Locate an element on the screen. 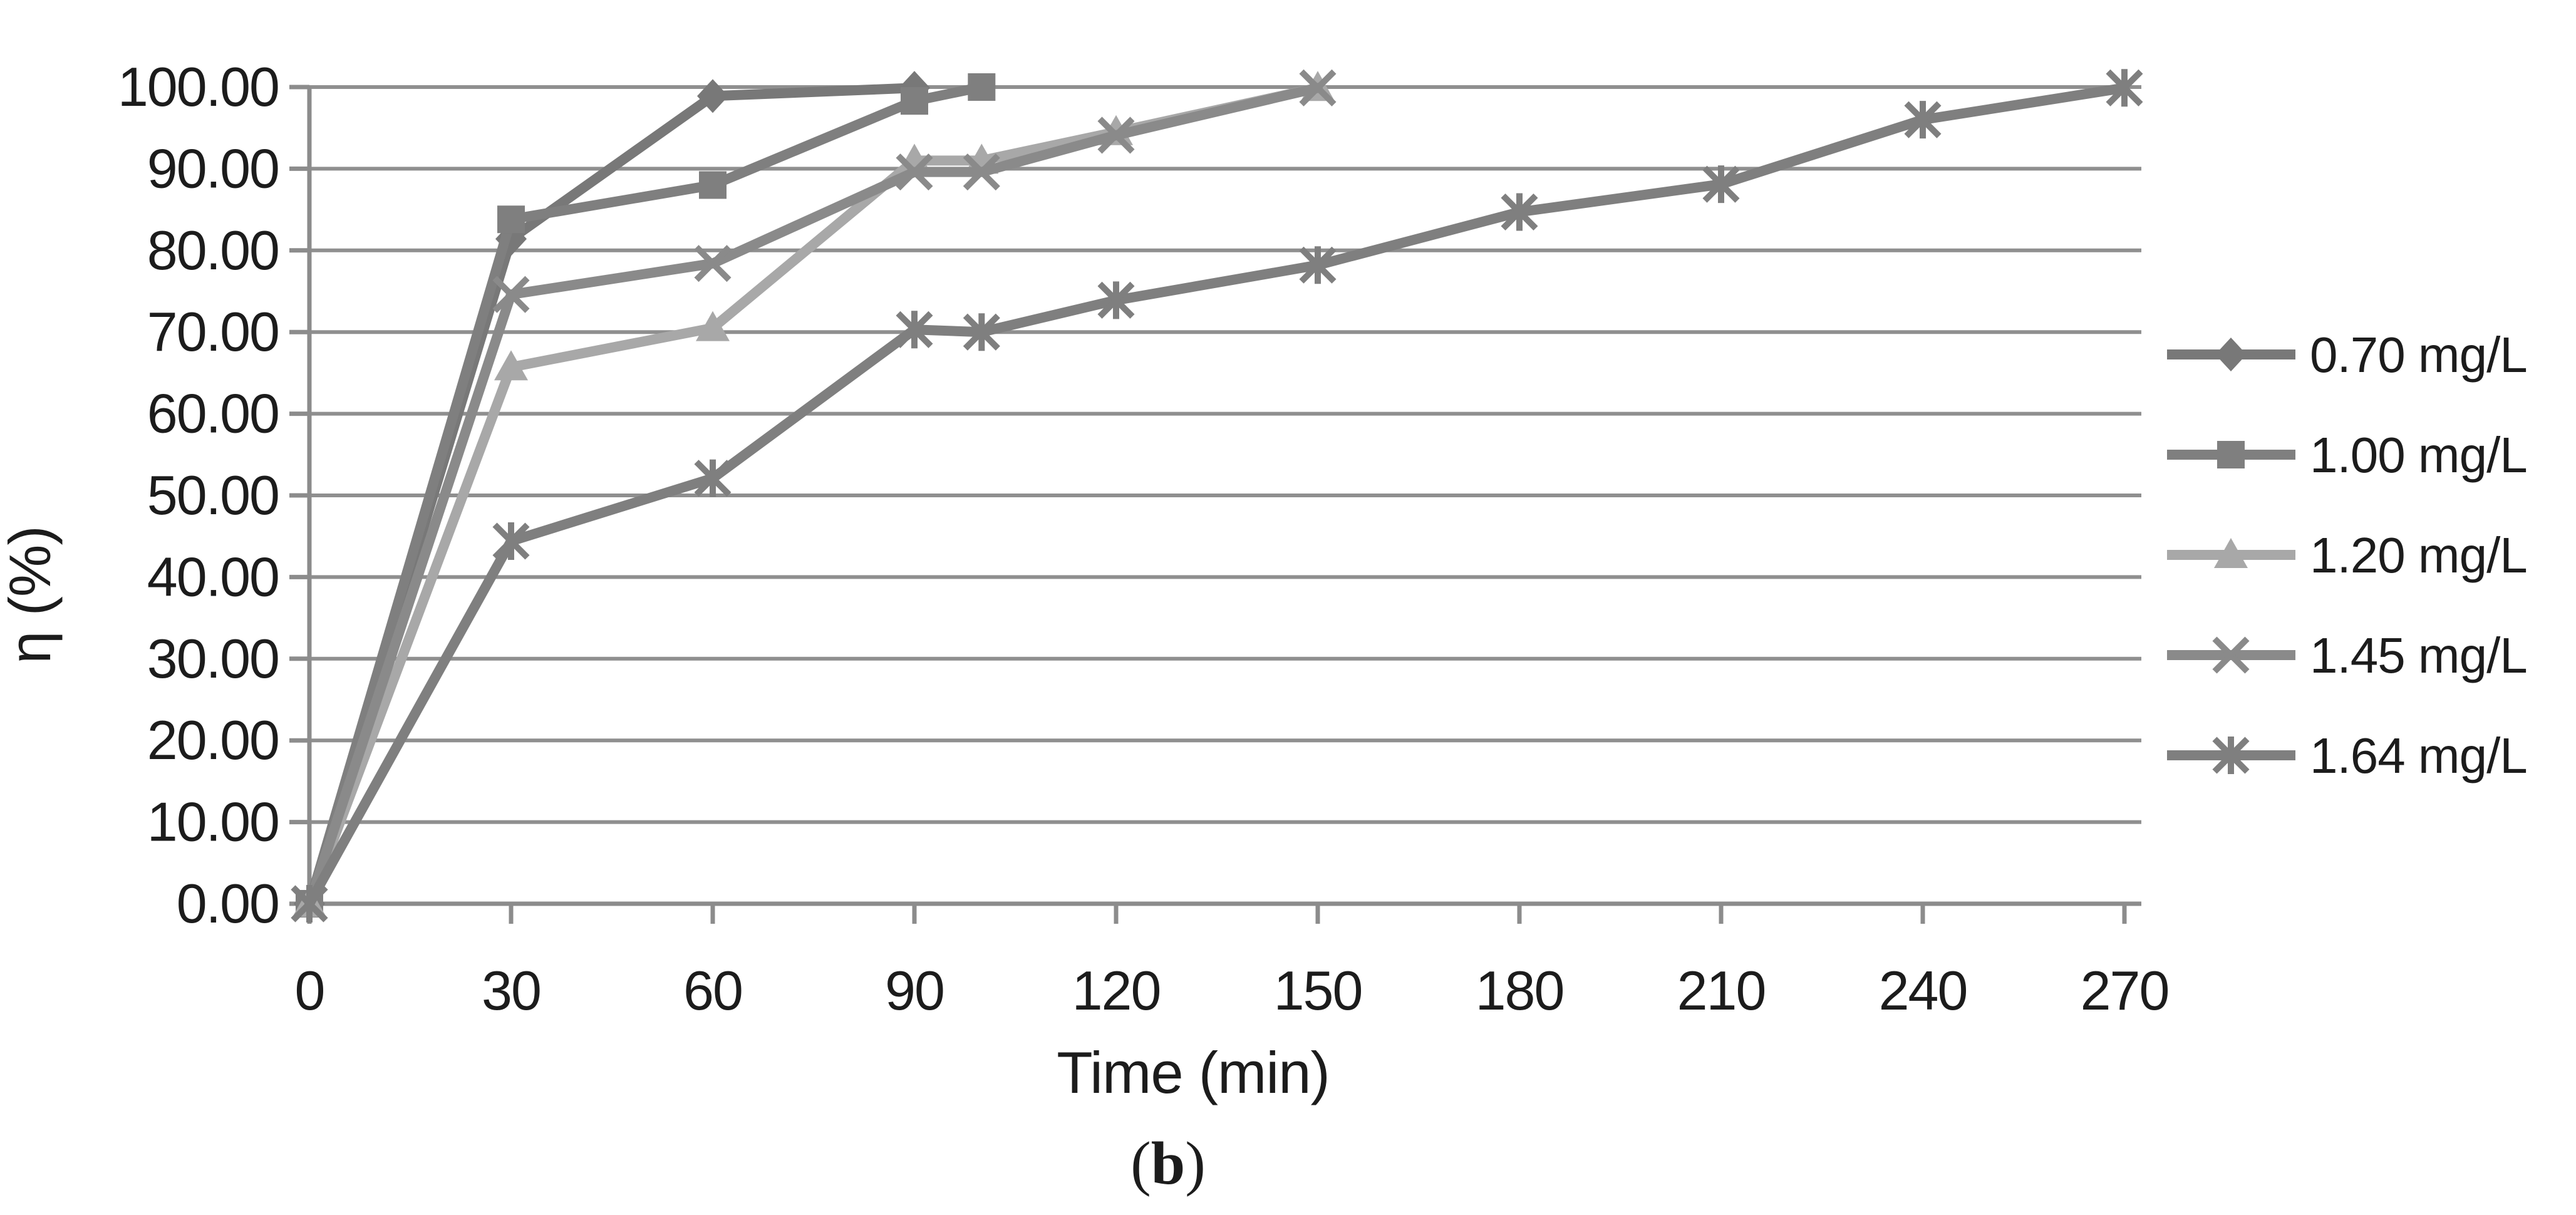  data-point-1-64-mg-l-t60 is located at coordinates (713, 478).